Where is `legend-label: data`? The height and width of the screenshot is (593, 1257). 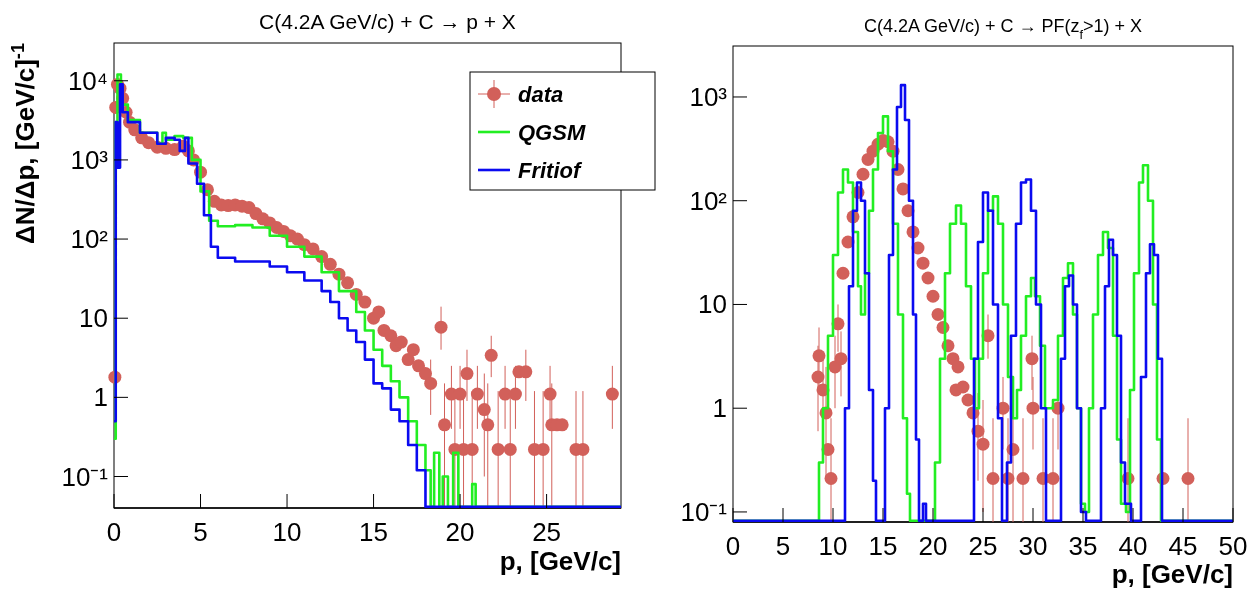 legend-label: data is located at coordinates (541, 94).